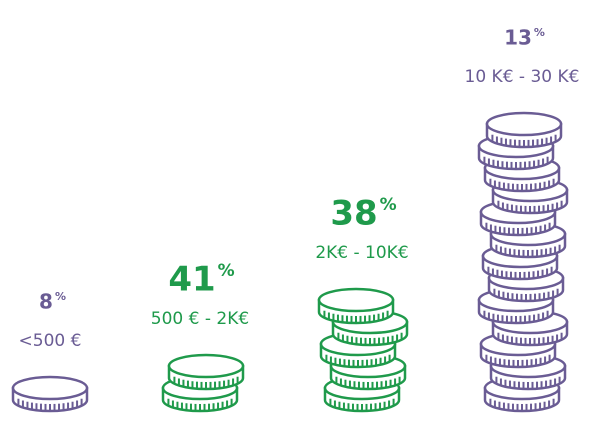 The width and height of the screenshot is (600, 421). I want to click on range-label: 2K€ - 10K€, so click(361, 253).